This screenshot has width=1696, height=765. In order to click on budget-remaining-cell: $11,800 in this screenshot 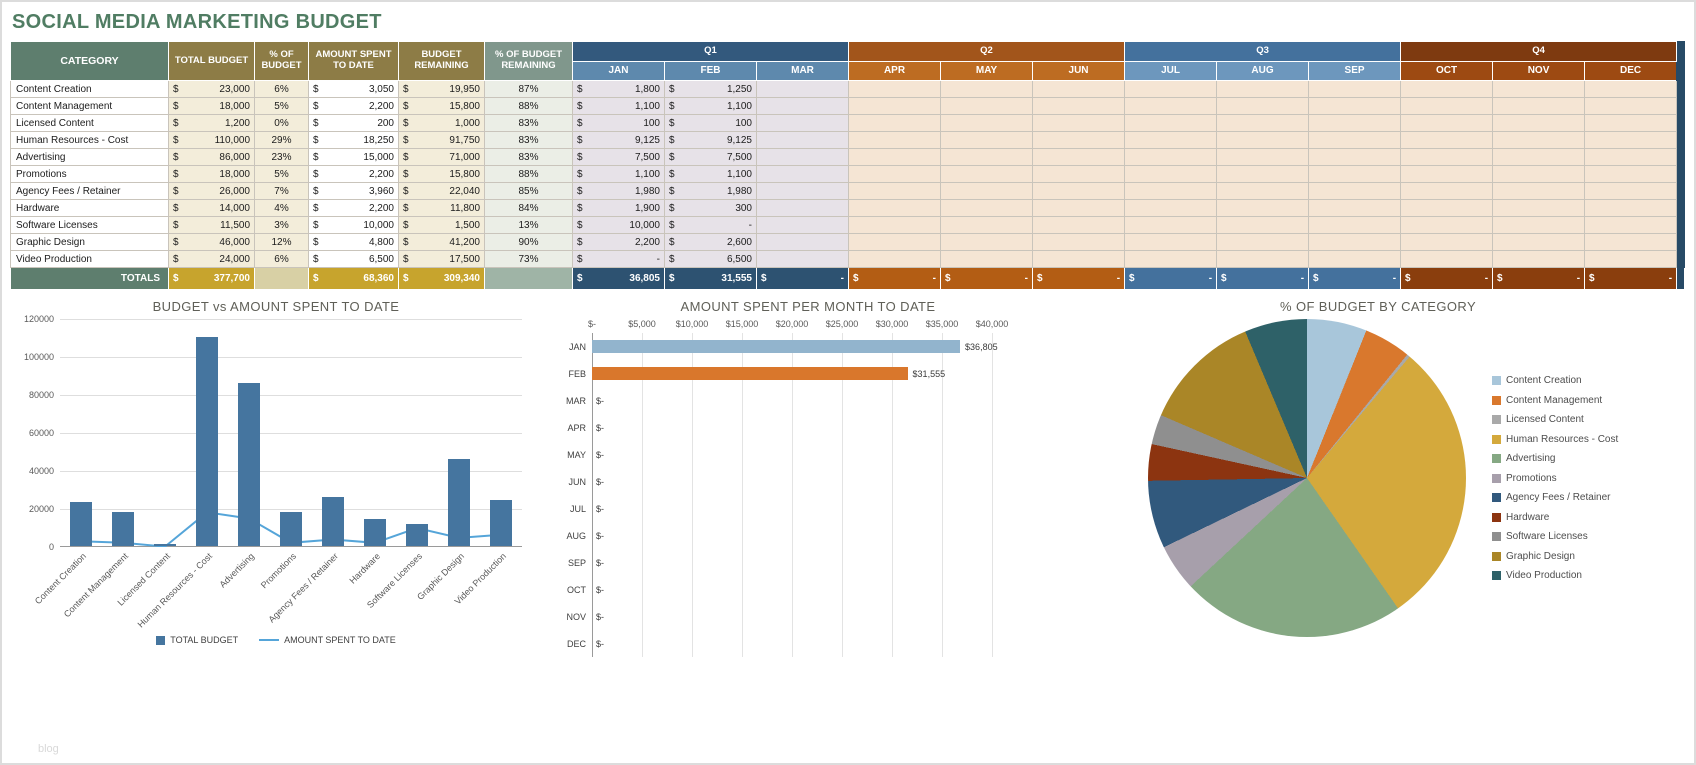, I will do `click(441, 208)`.